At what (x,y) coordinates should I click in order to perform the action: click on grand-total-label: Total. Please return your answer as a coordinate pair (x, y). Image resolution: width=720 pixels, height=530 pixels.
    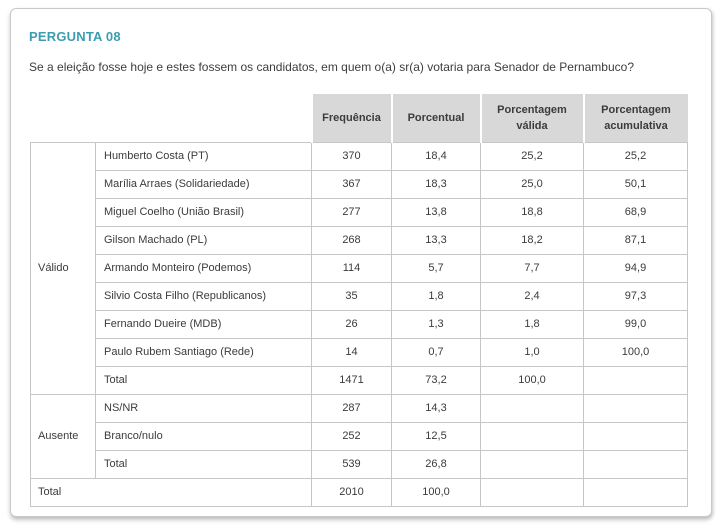
    Looking at the image, I should click on (171, 492).